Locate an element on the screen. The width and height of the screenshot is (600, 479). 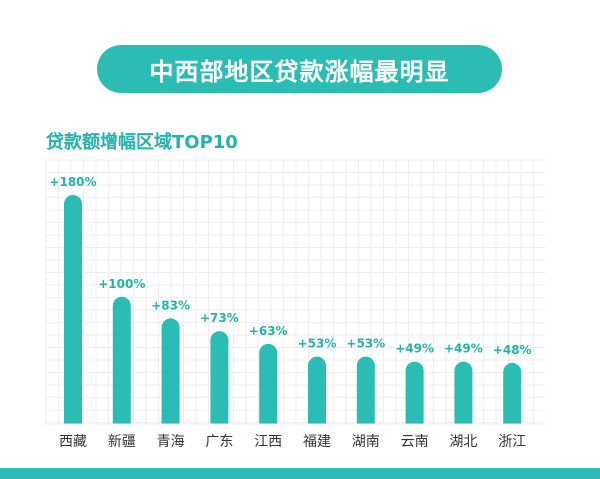
category-label: 广东 is located at coordinates (219, 442).